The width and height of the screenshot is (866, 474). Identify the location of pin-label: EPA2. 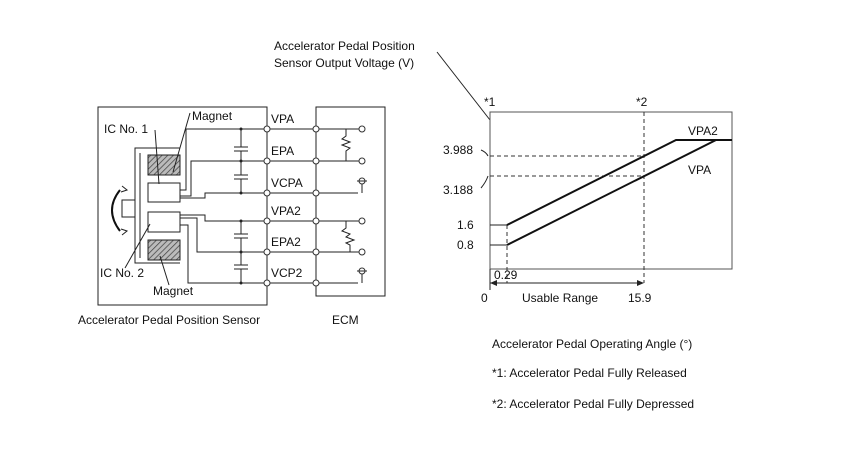
(286, 242).